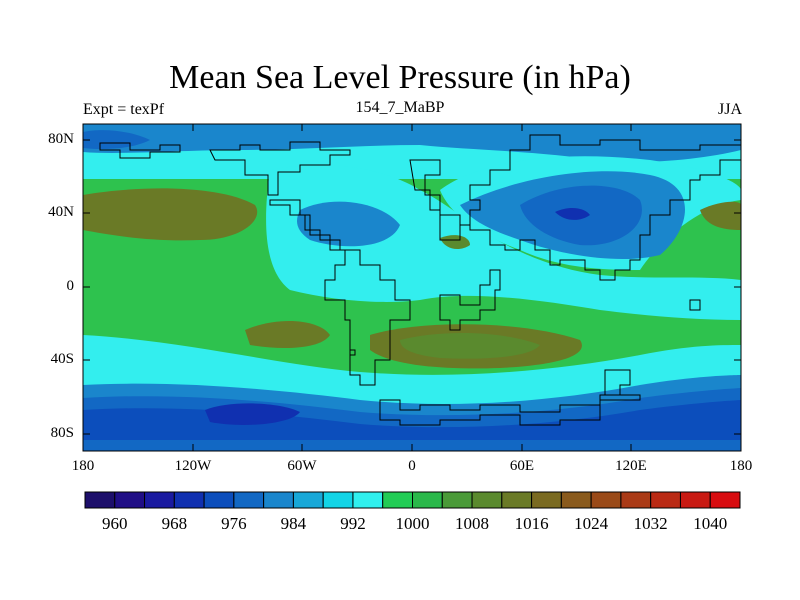 Image resolution: width=800 pixels, height=600 pixels. What do you see at coordinates (522, 466) in the screenshot?
I see `lon-tick-label: 60E` at bounding box center [522, 466].